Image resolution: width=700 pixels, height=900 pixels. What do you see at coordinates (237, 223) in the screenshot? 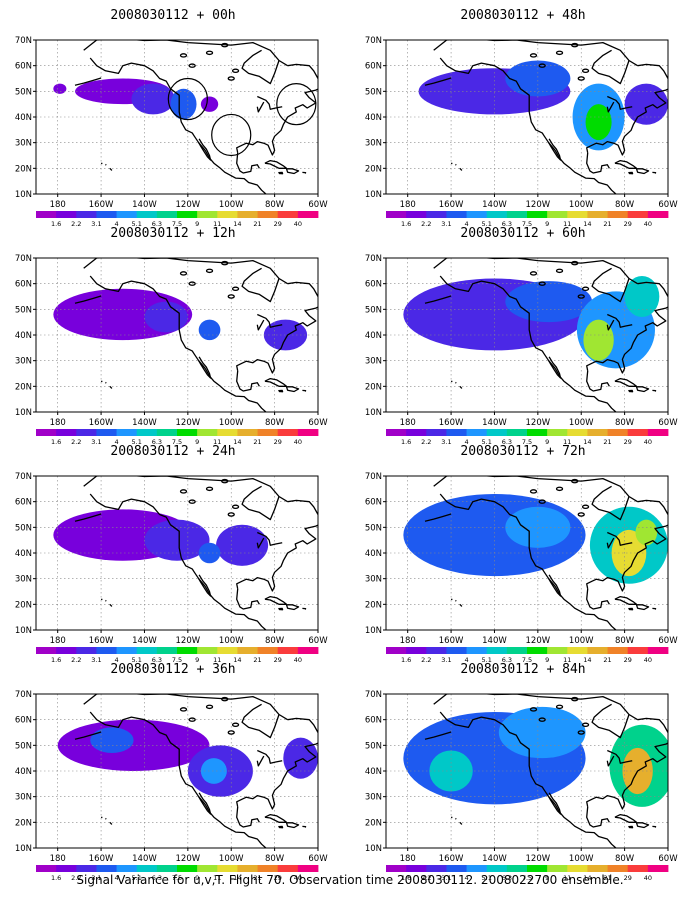
I see `colorbar-label: 14` at bounding box center [237, 223].